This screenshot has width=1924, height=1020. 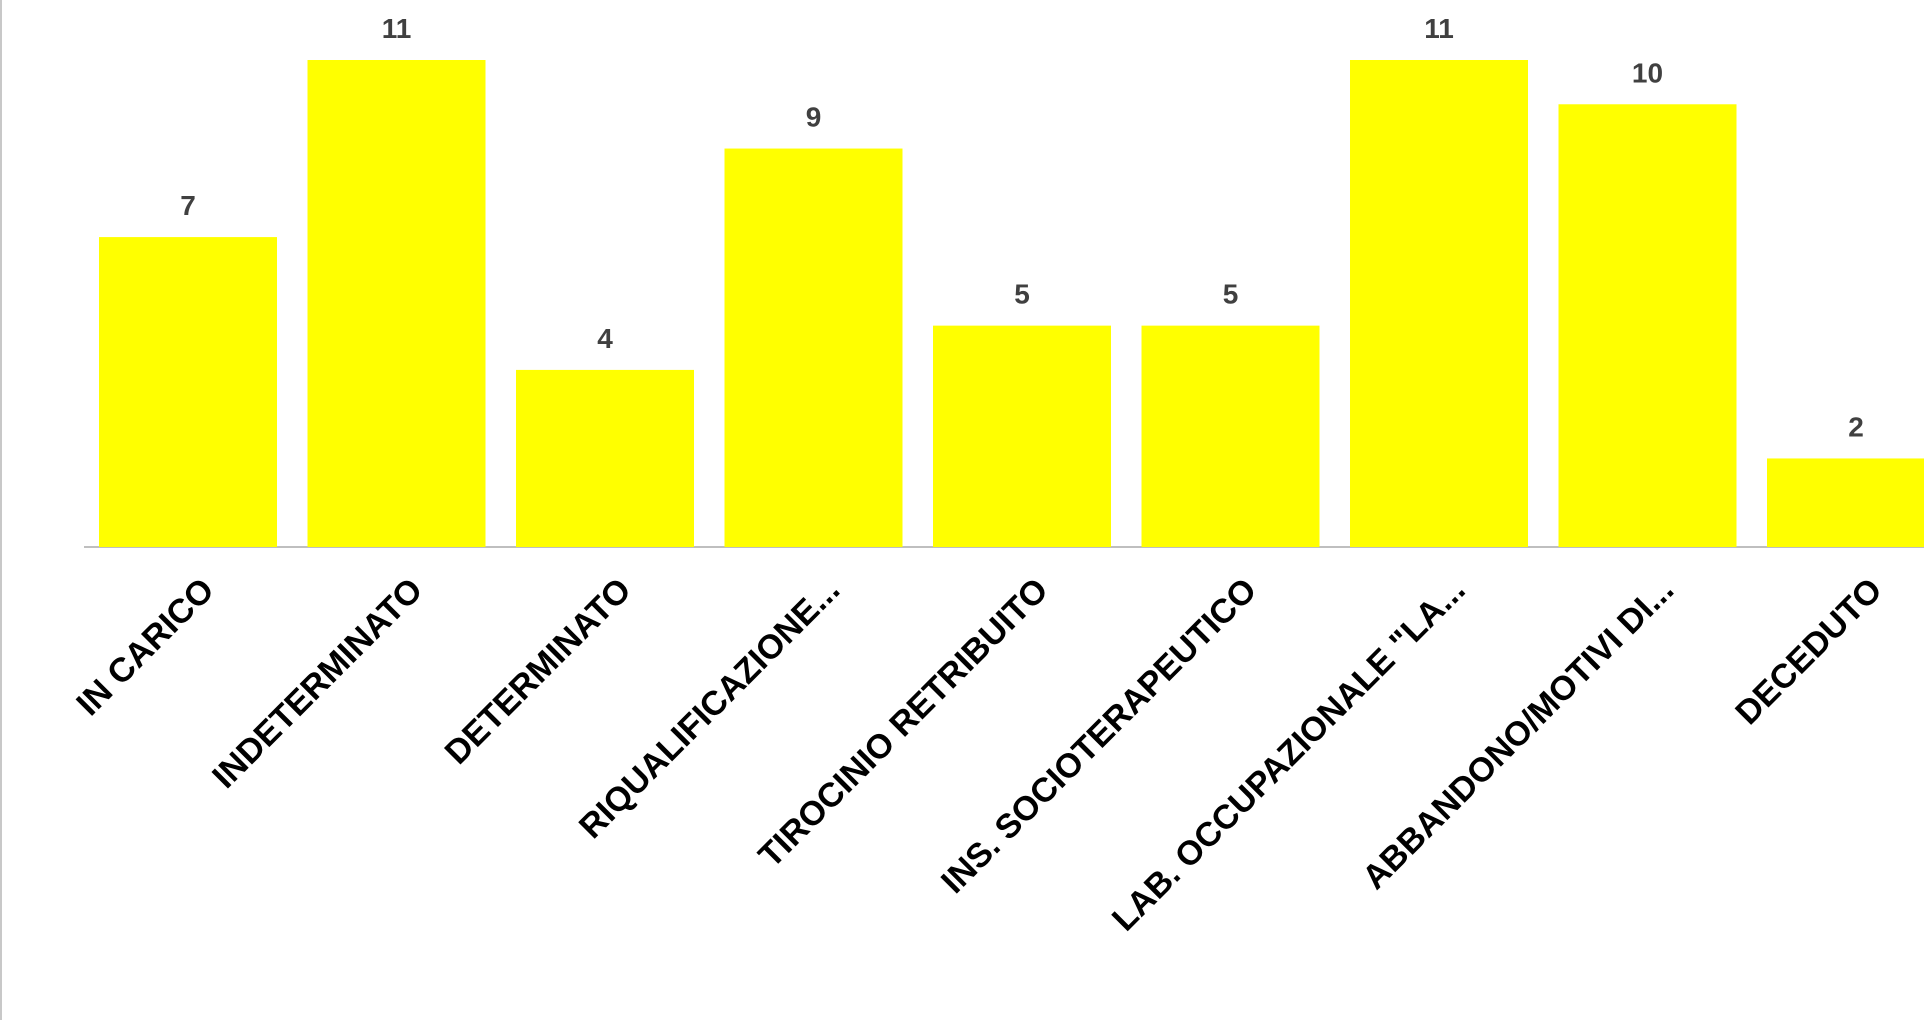 What do you see at coordinates (538, 671) in the screenshot?
I see `category-label-3: DETERMINATO` at bounding box center [538, 671].